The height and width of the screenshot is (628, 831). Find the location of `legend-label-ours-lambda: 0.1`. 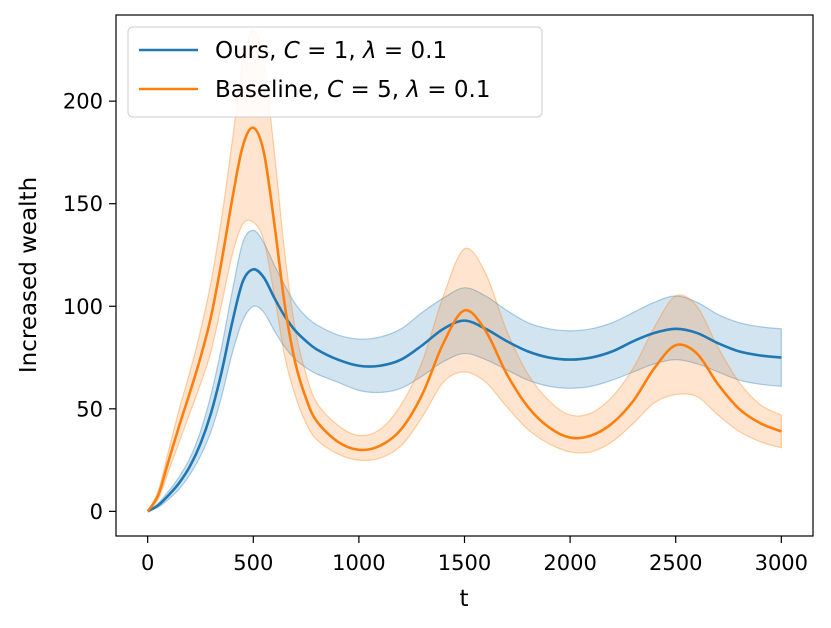

legend-label-ours-lambda: 0.1 is located at coordinates (429, 51).